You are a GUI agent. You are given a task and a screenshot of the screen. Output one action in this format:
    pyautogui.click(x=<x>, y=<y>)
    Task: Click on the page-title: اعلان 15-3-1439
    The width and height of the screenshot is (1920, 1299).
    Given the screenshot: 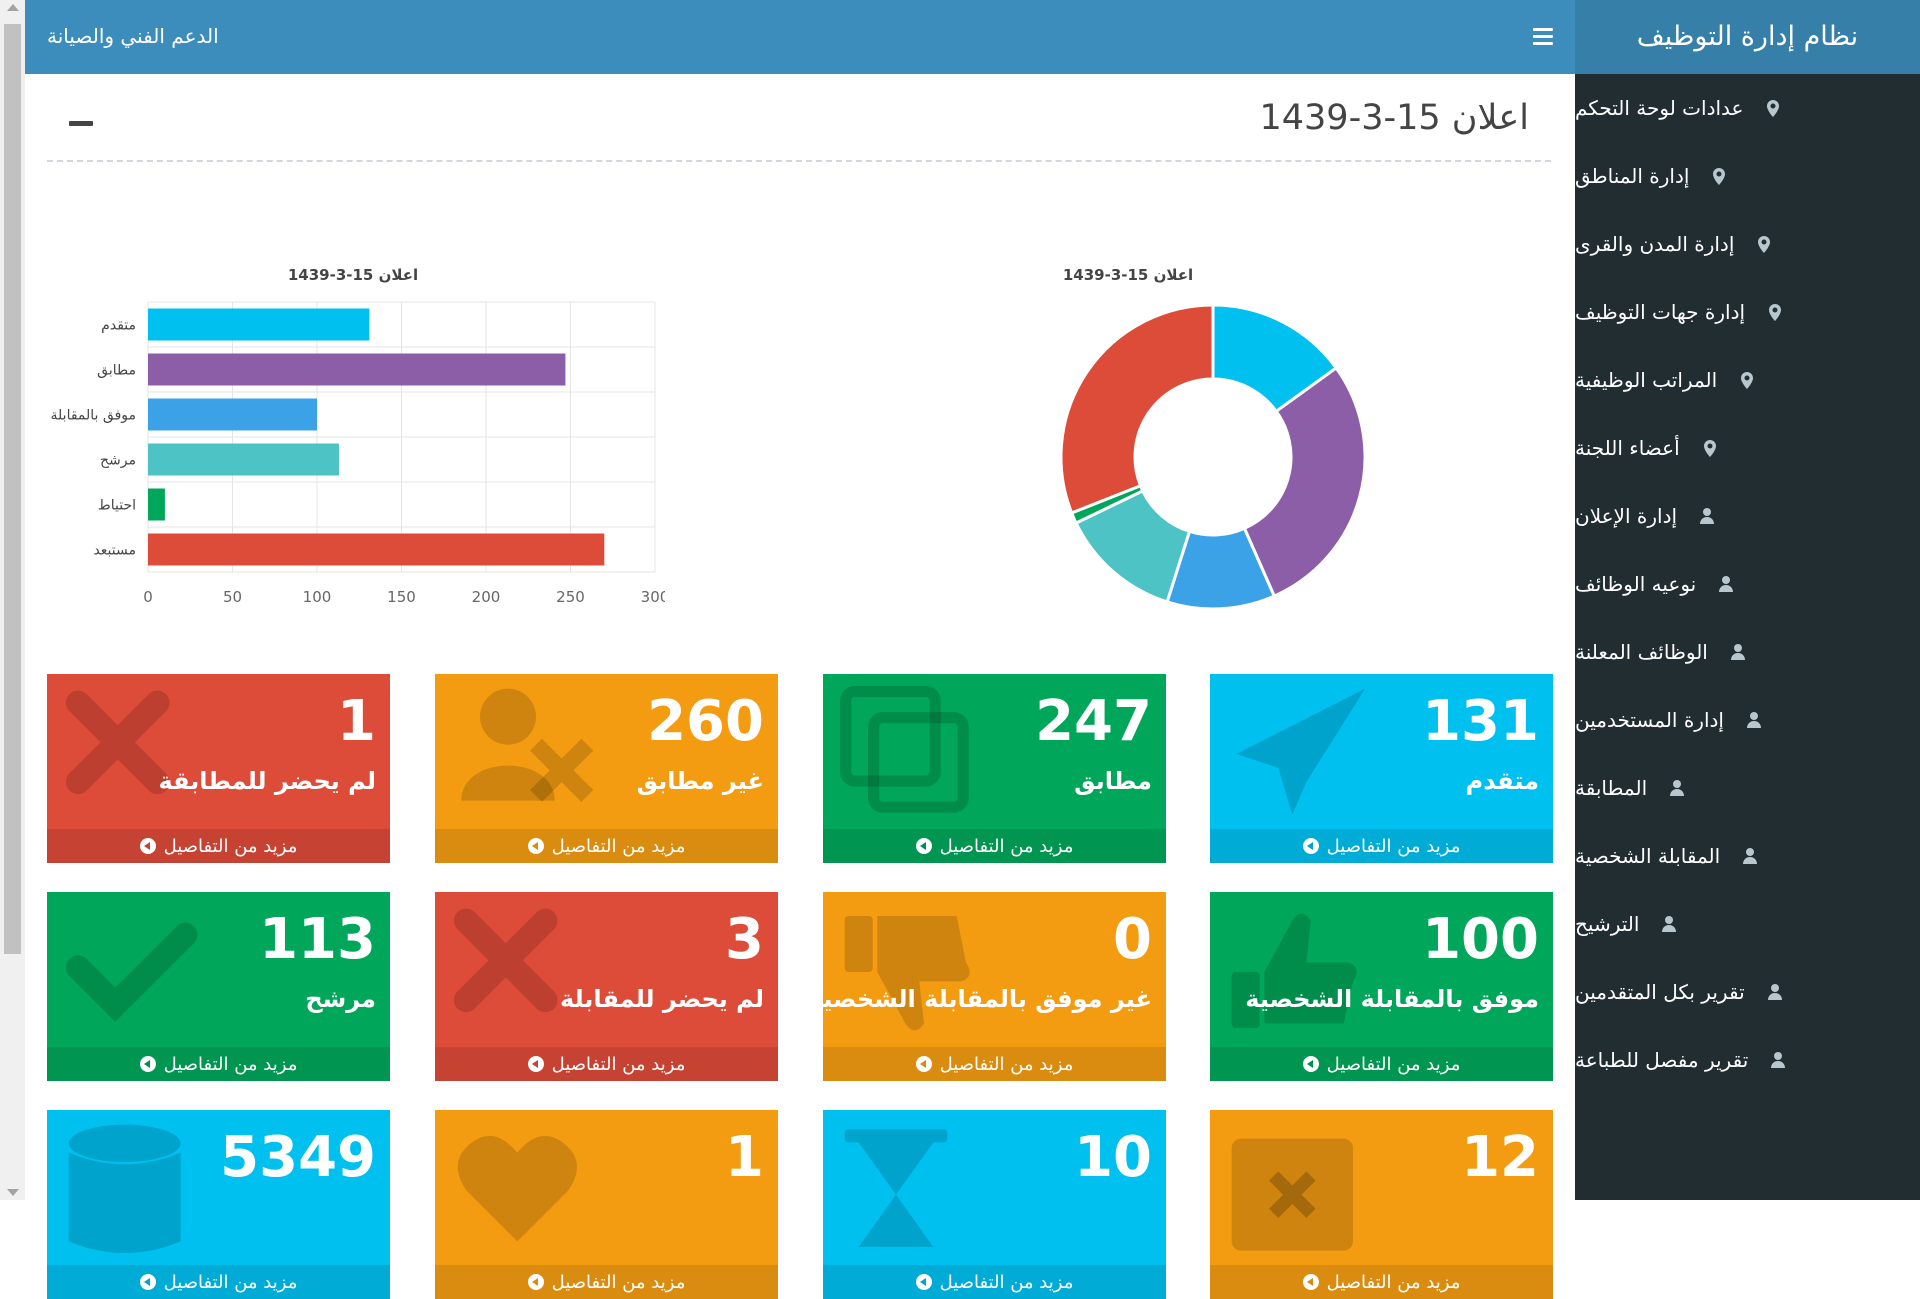 What is the action you would take?
    pyautogui.click(x=1394, y=118)
    